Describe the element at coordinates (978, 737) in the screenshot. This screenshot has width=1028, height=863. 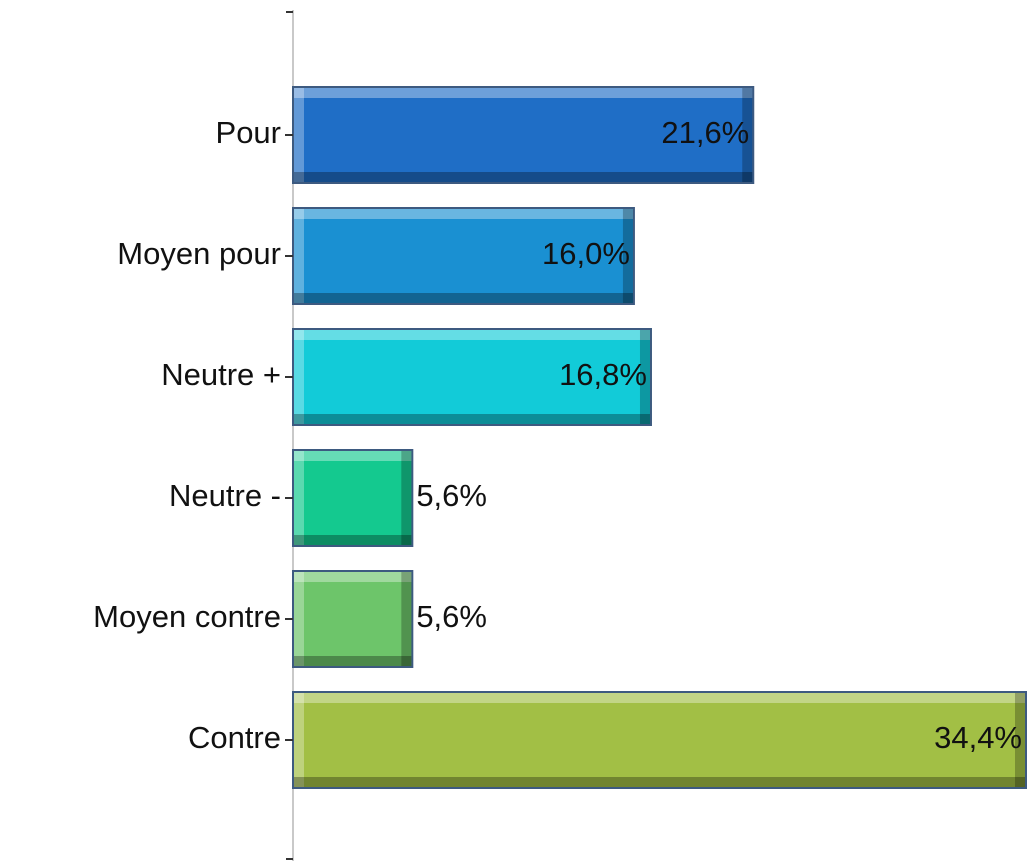
I see `value-label: 34,4%` at that location.